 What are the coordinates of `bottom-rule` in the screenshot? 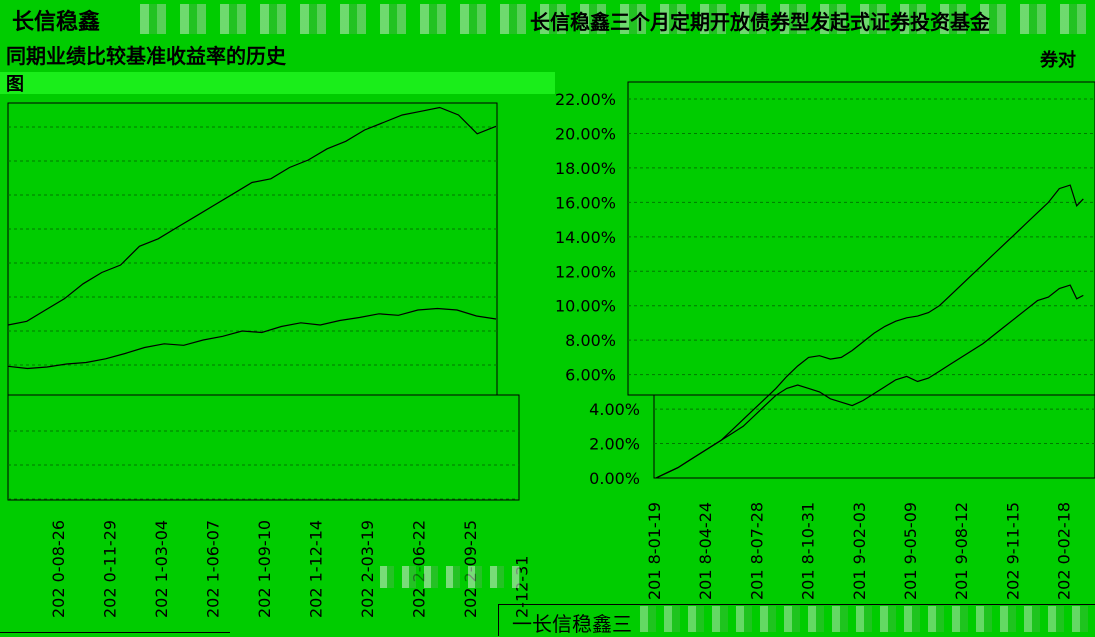 It's located at (115, 632).